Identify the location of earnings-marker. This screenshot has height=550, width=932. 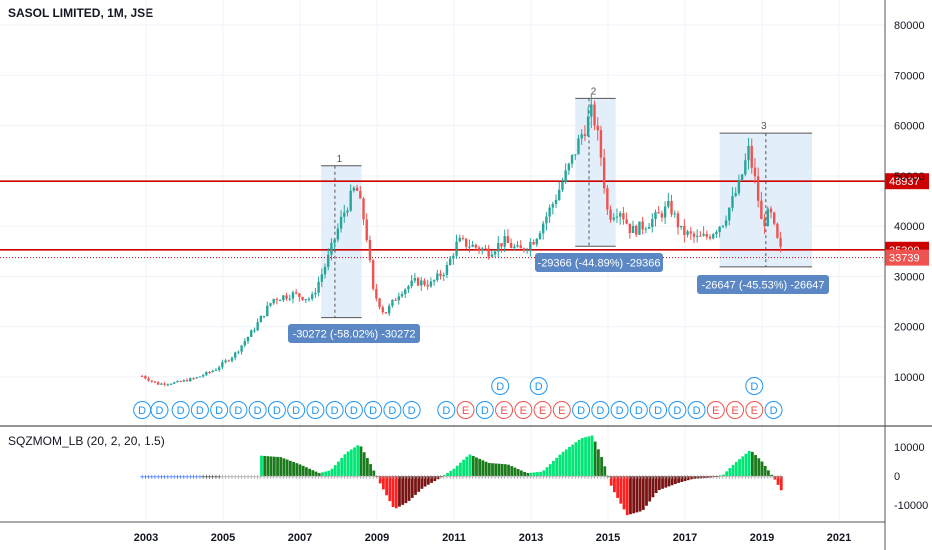
(561, 410).